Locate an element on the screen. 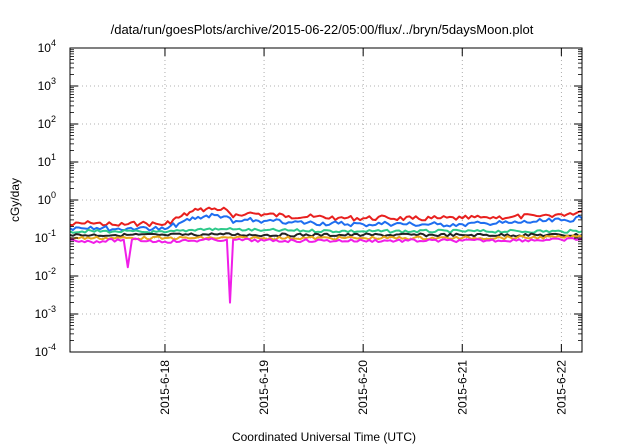  y-tick-label: 10³ is located at coordinates (47, 84).